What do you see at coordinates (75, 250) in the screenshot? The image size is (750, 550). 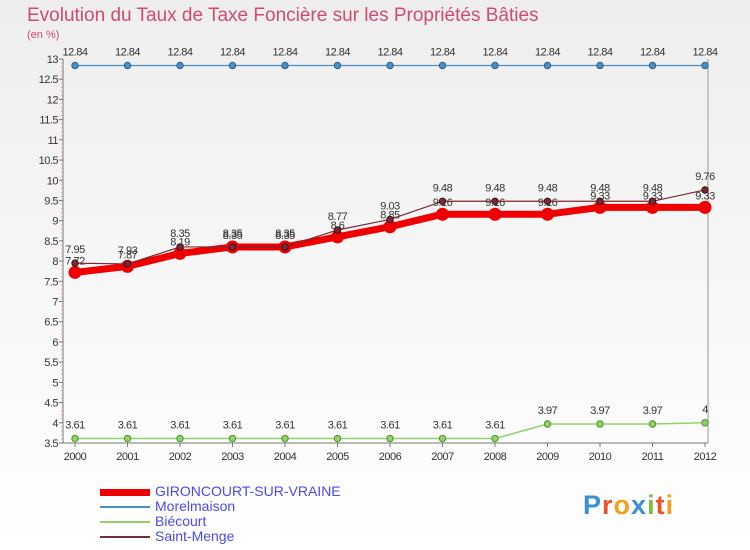 I see `data-label: 7.95` at bounding box center [75, 250].